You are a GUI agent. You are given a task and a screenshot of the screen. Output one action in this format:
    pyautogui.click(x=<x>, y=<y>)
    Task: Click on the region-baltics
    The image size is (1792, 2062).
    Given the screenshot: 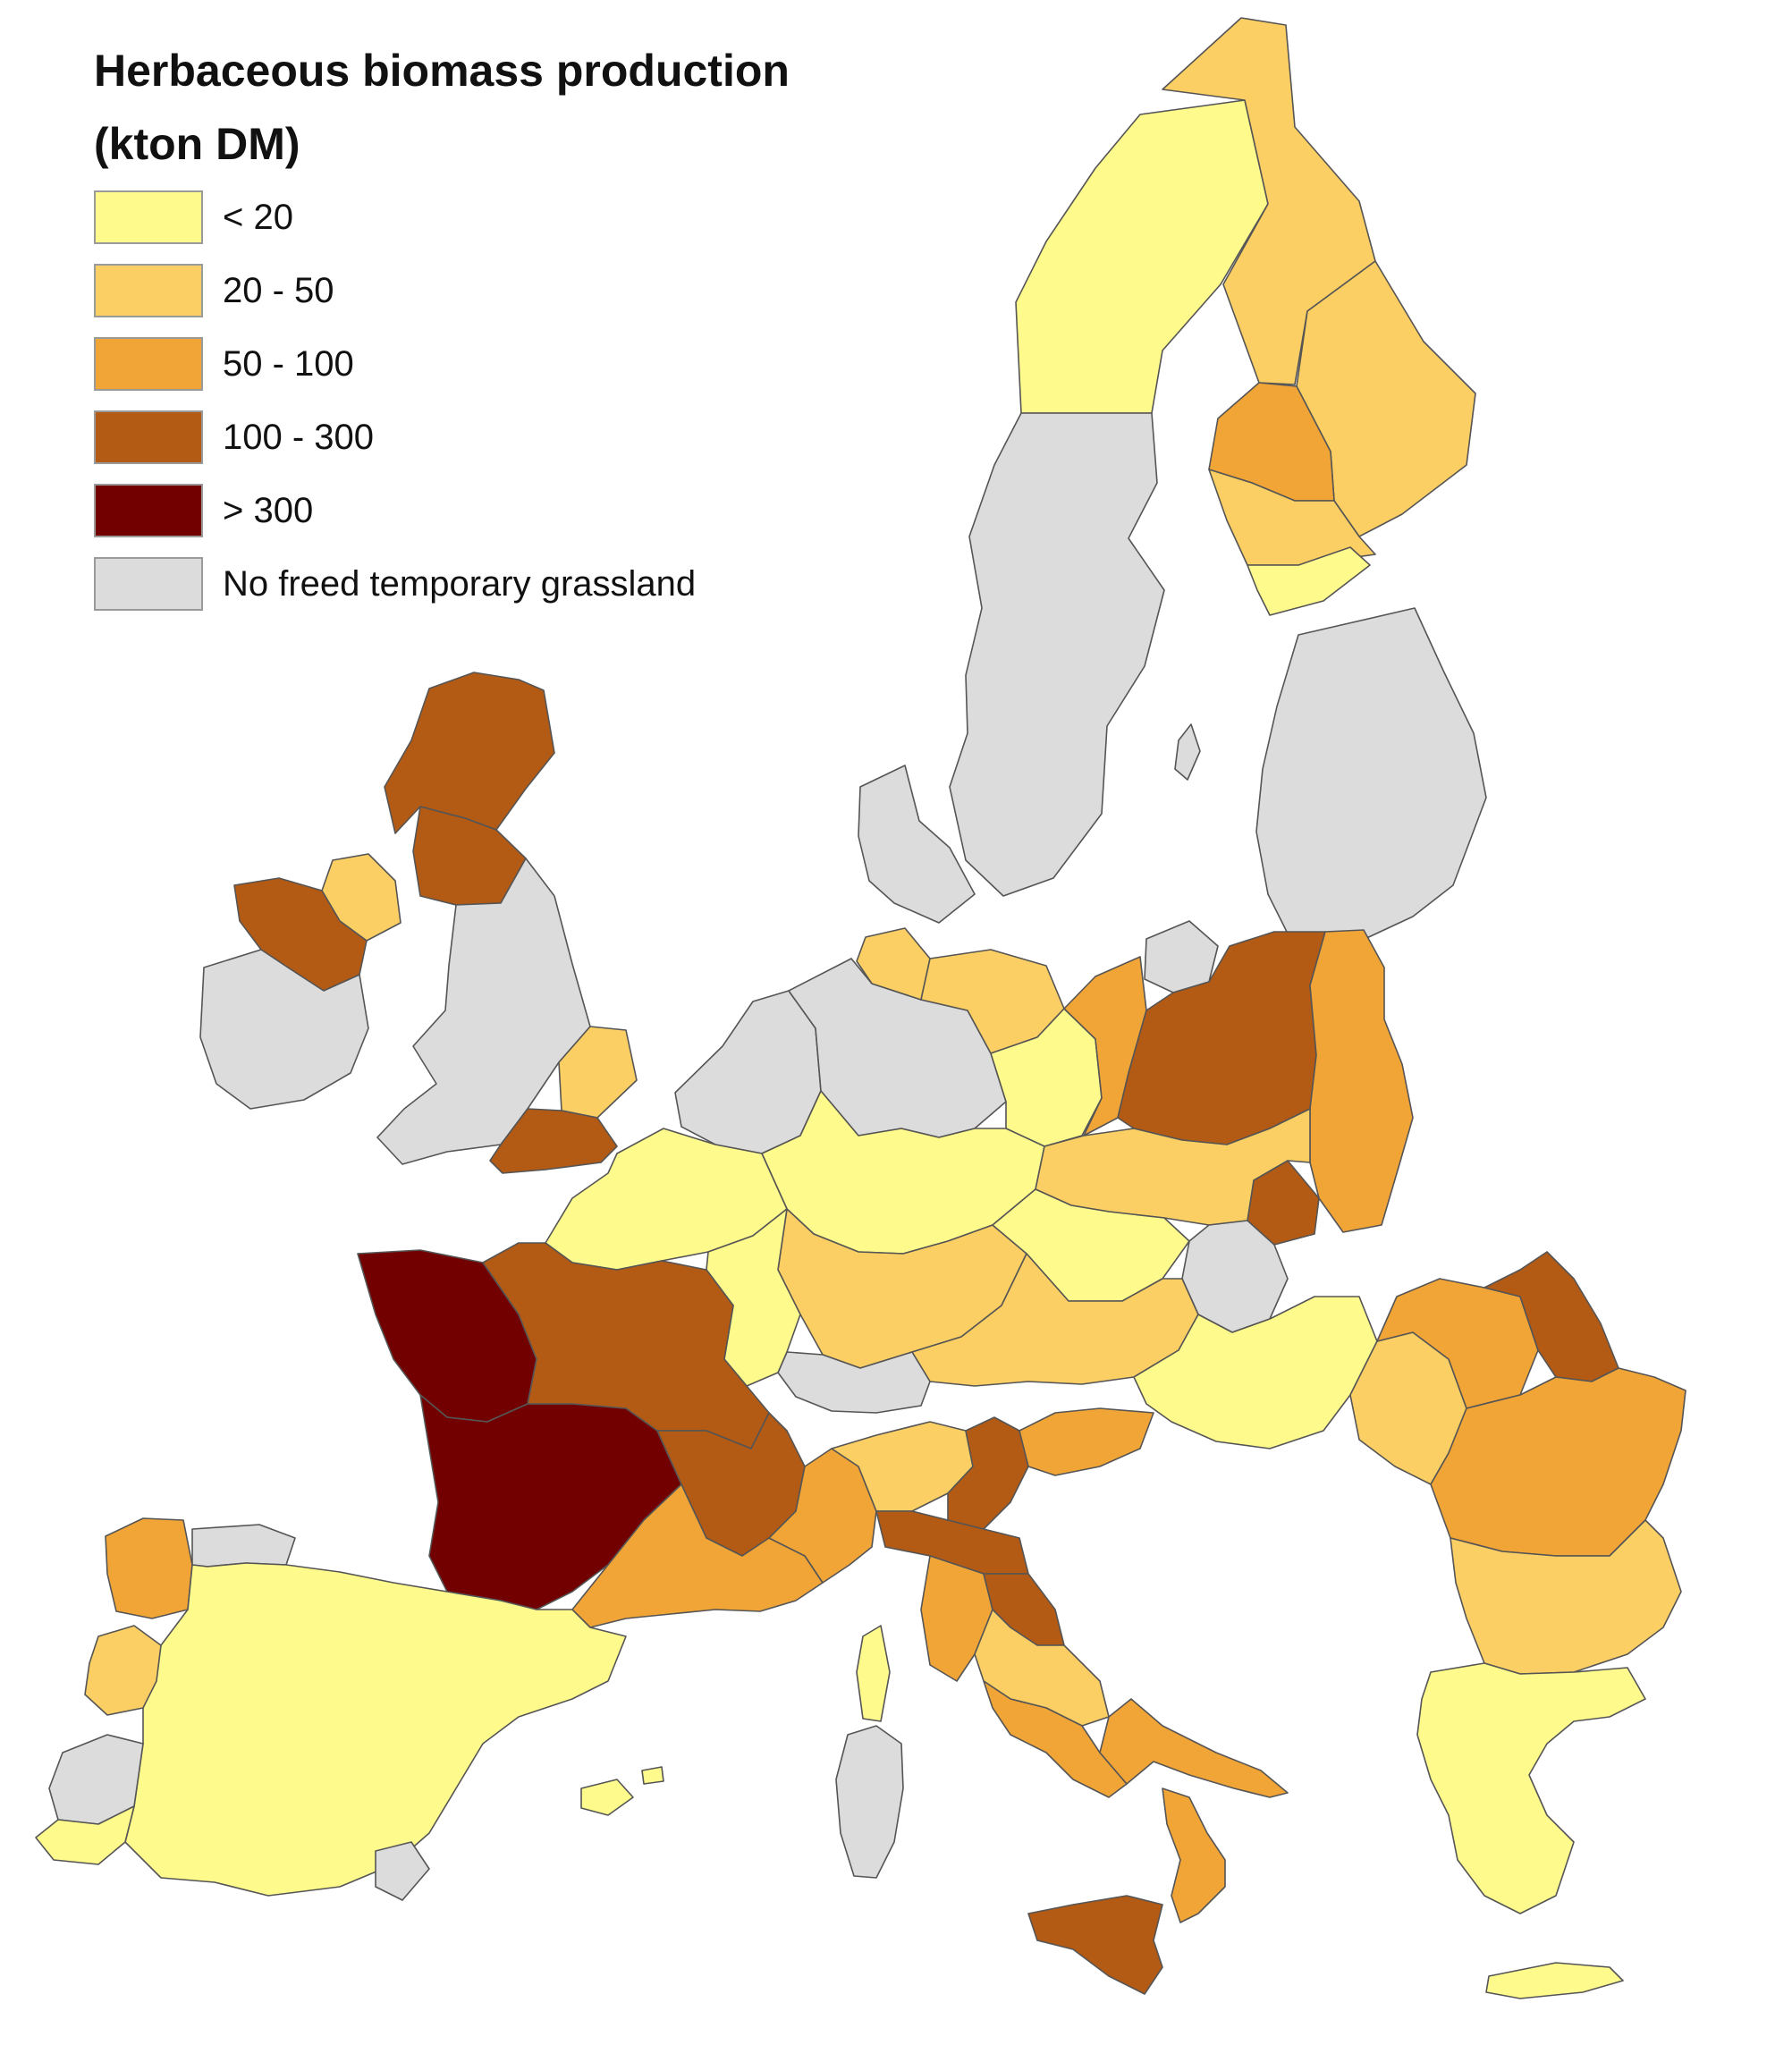 What is the action you would take?
    pyautogui.click(x=1371, y=778)
    